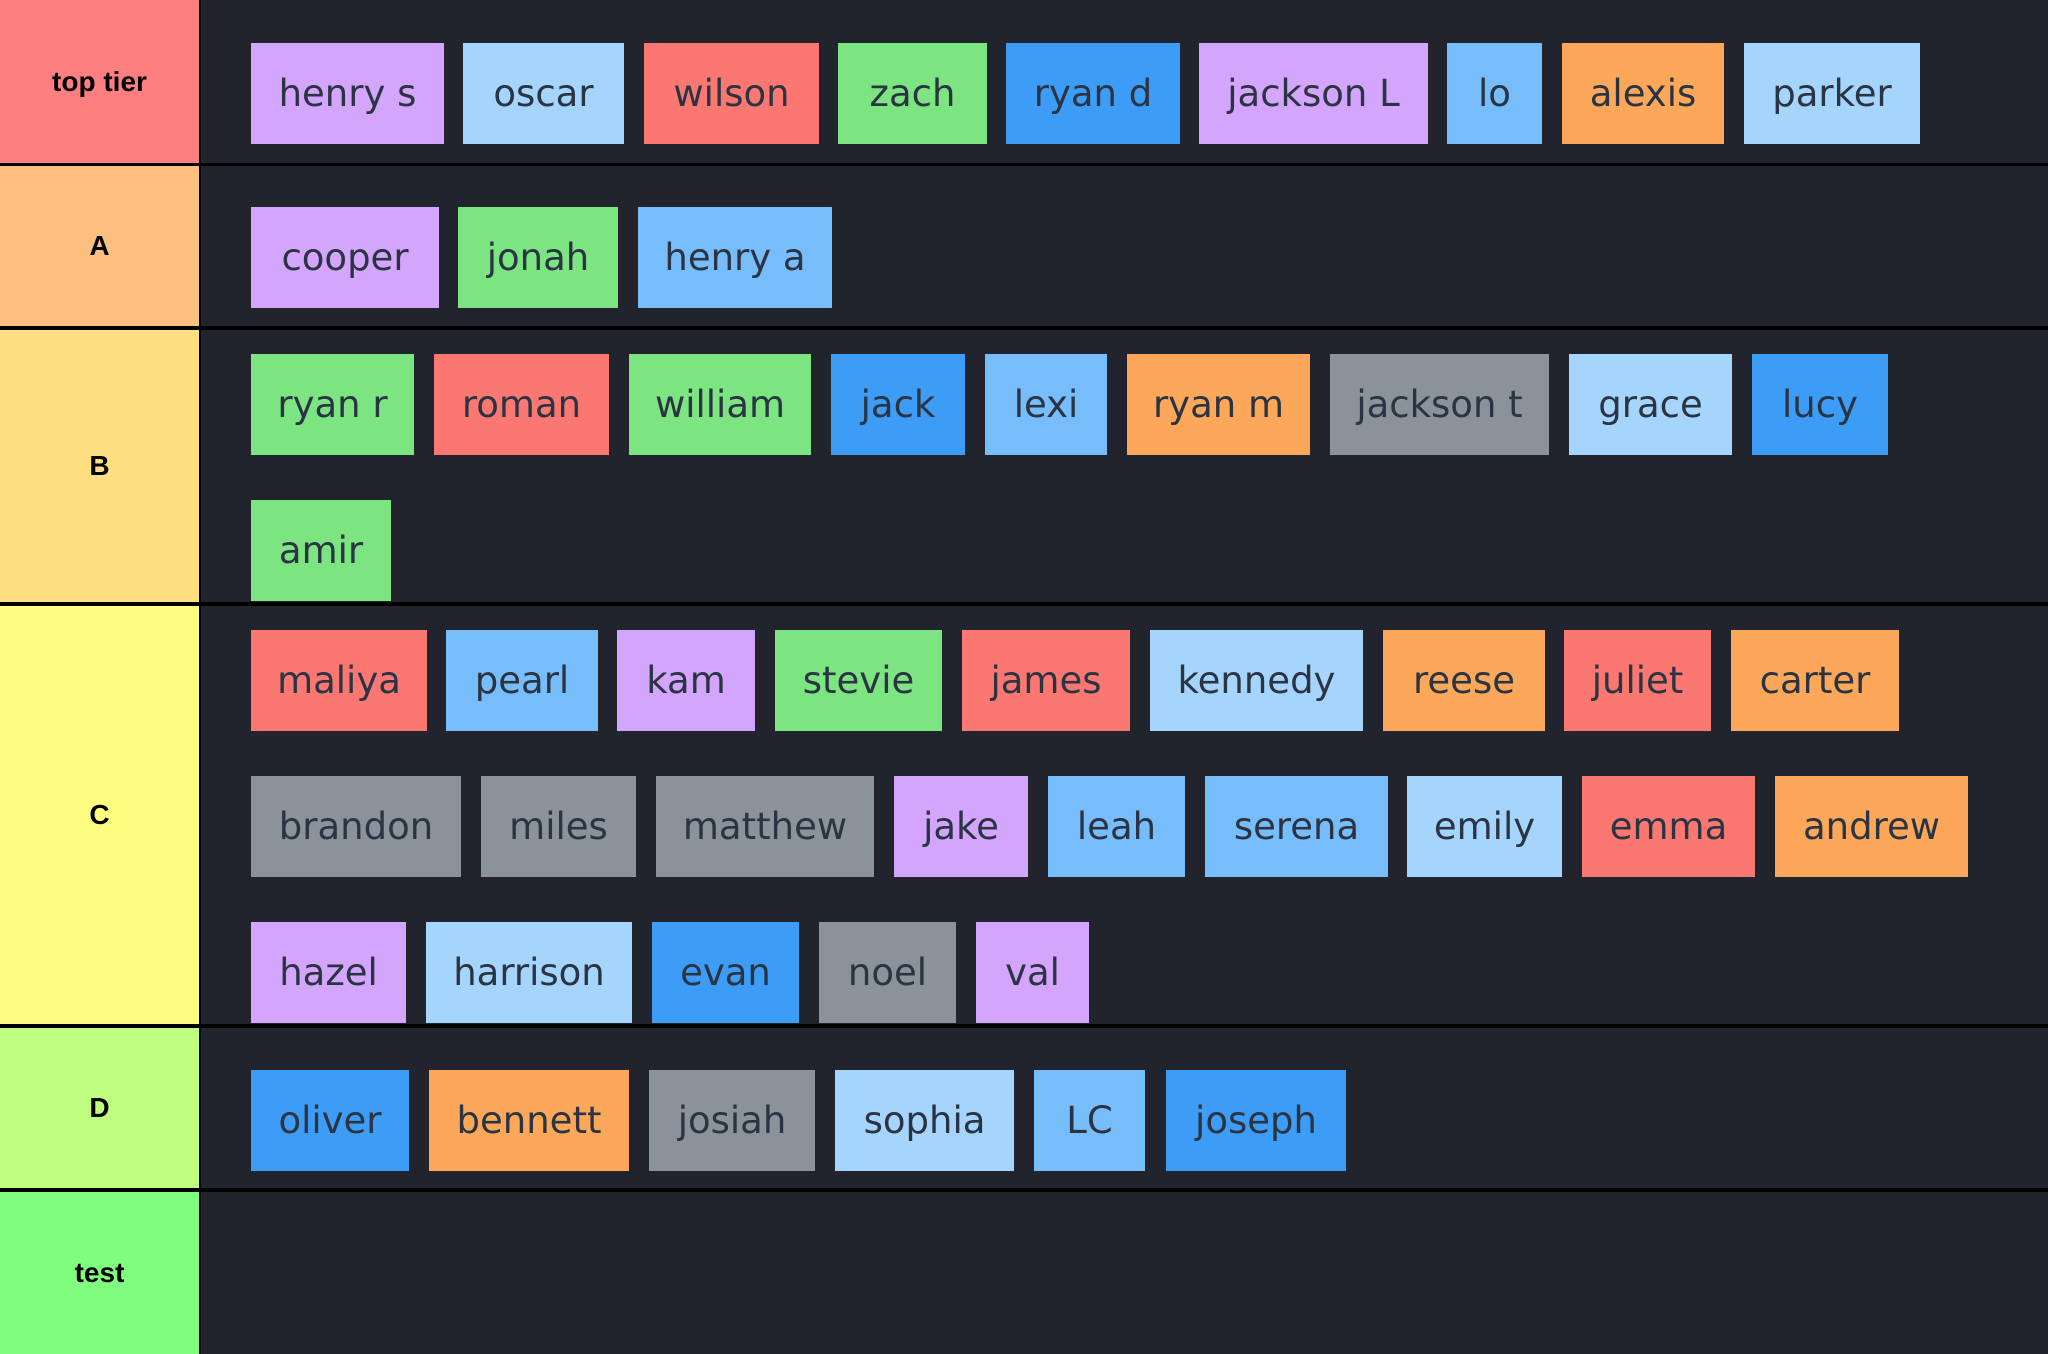 The height and width of the screenshot is (1354, 2048). What do you see at coordinates (732, 1120) in the screenshot?
I see `tier-item-josiah: josiah` at bounding box center [732, 1120].